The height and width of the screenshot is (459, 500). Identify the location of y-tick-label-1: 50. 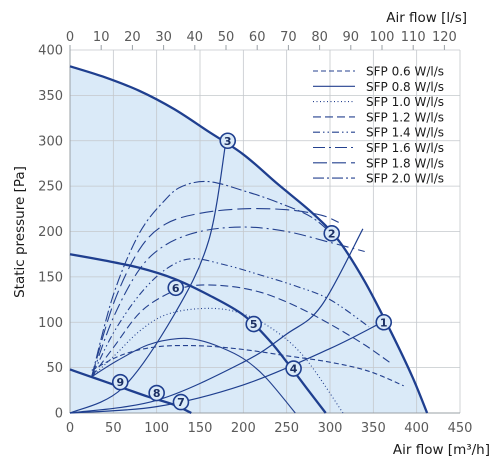
(54, 368).